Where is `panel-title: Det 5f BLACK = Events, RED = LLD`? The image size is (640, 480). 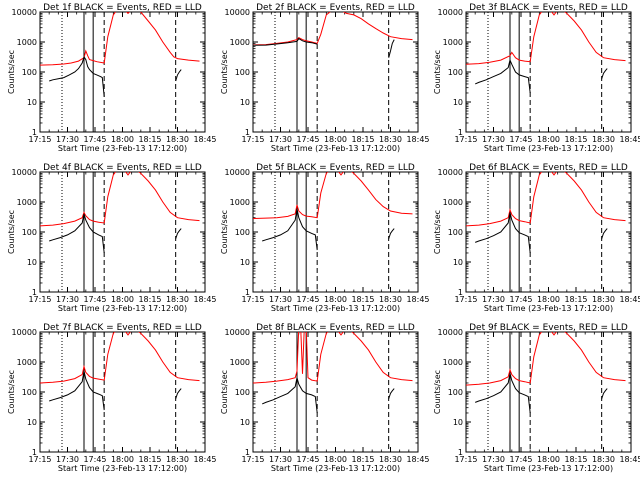 panel-title: Det 5f BLACK = Events, RED = LLD is located at coordinates (335, 168).